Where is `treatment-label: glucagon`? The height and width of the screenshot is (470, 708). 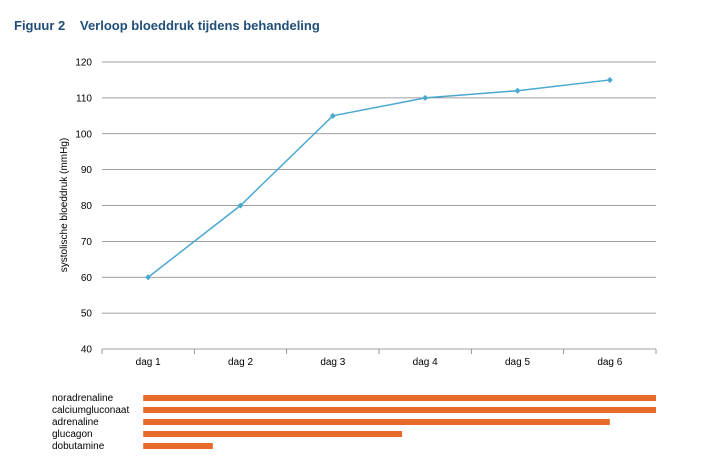
treatment-label: glucagon is located at coordinates (72, 434).